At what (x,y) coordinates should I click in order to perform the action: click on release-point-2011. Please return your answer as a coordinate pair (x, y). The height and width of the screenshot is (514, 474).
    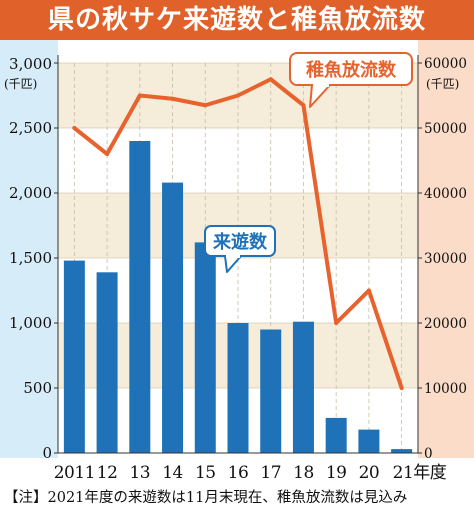
    Looking at the image, I should click on (74, 128).